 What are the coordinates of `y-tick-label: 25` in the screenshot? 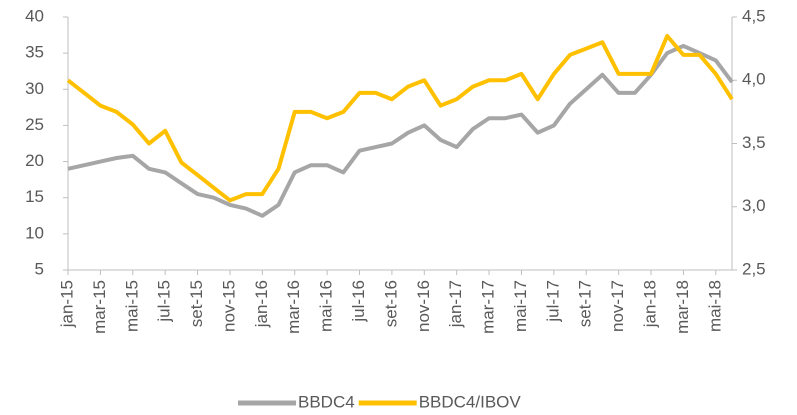 It's located at (34, 124).